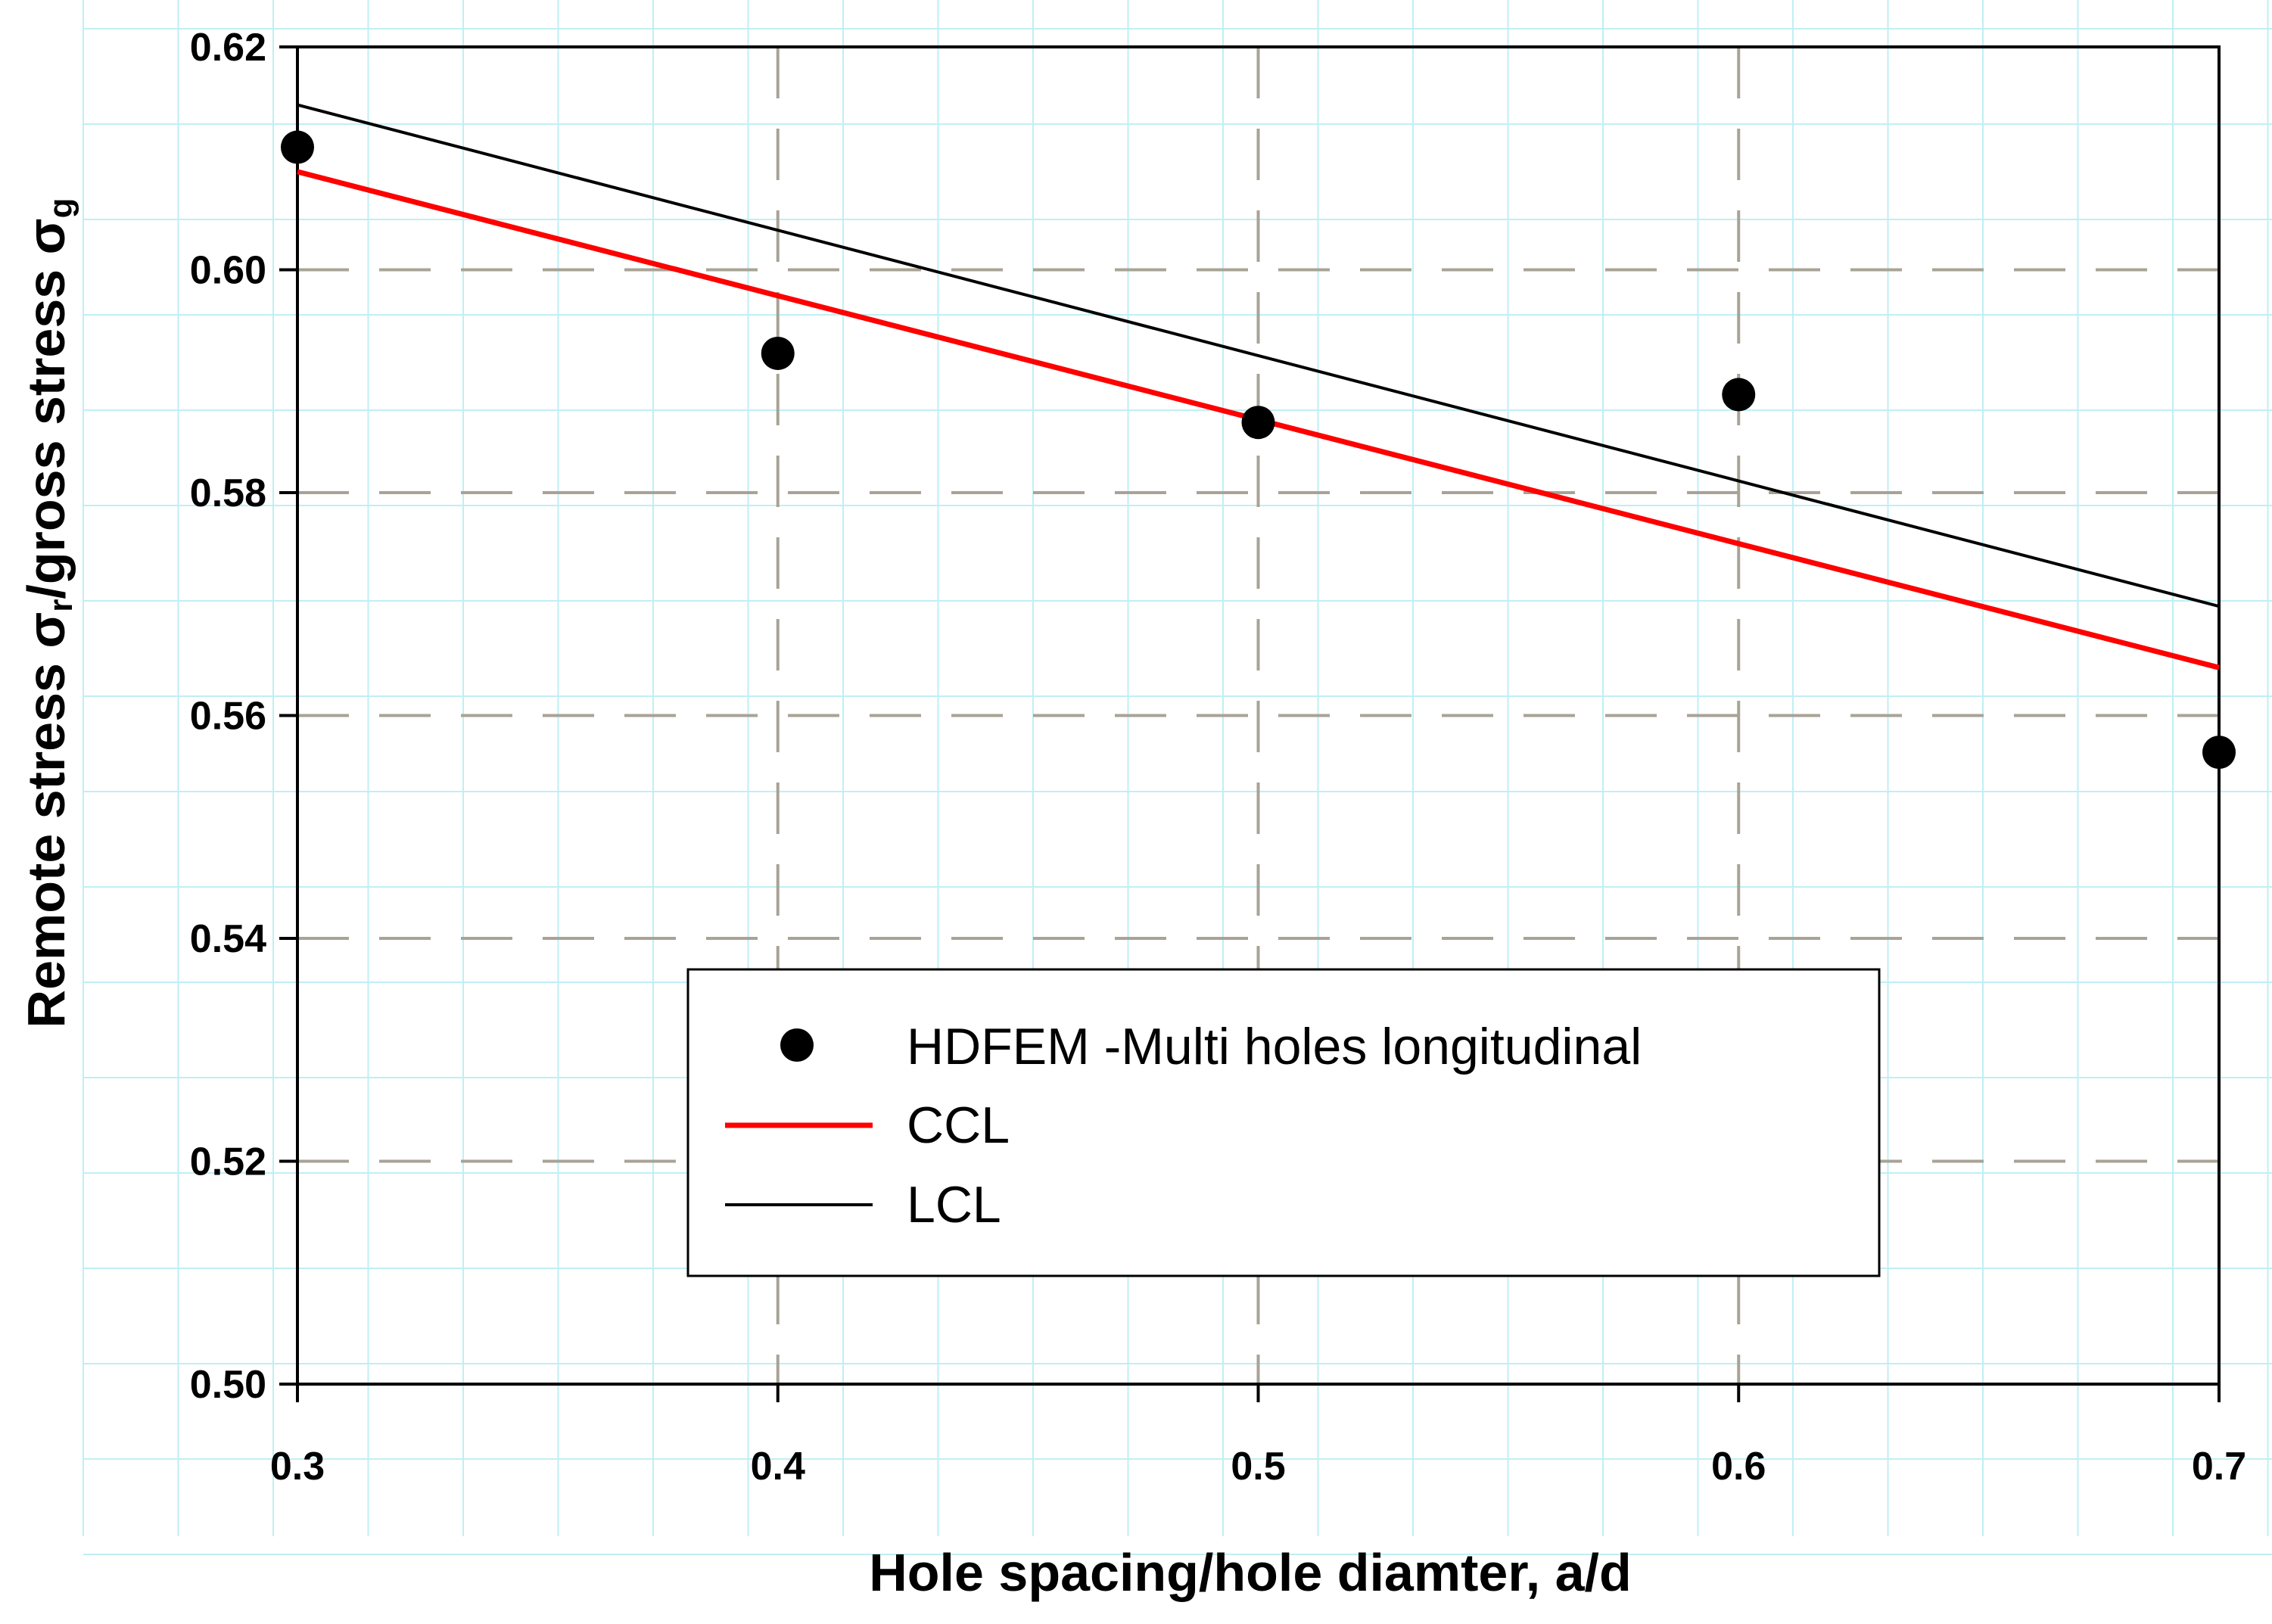 The image size is (2272, 1624). Describe the element at coordinates (1250, 1572) in the screenshot. I see `x-axis-title: Hole spacing/hole diamter, a/d` at that location.